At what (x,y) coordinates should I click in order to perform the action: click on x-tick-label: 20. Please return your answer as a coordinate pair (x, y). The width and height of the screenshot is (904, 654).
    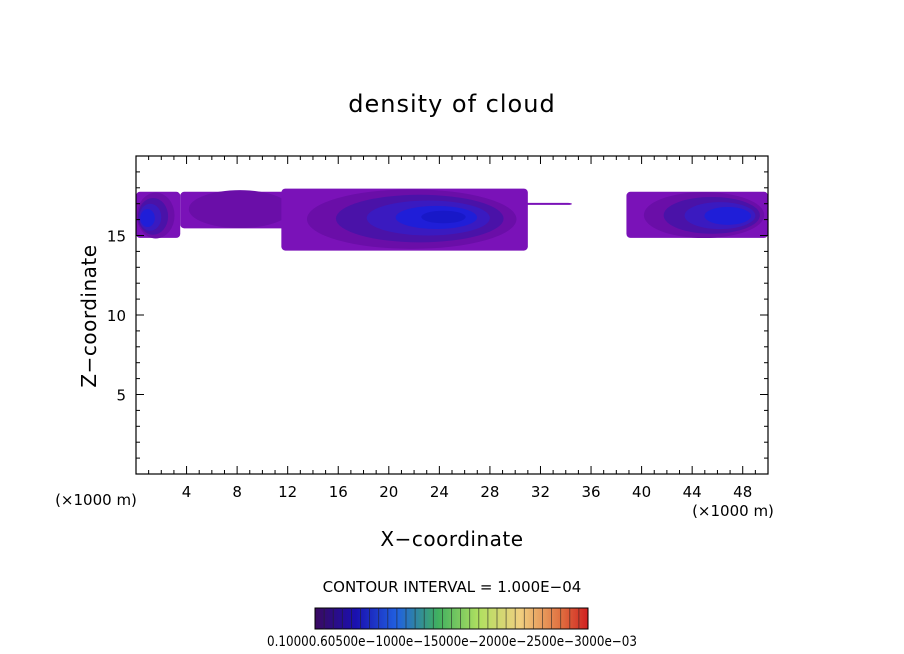
    Looking at the image, I should click on (388, 492).